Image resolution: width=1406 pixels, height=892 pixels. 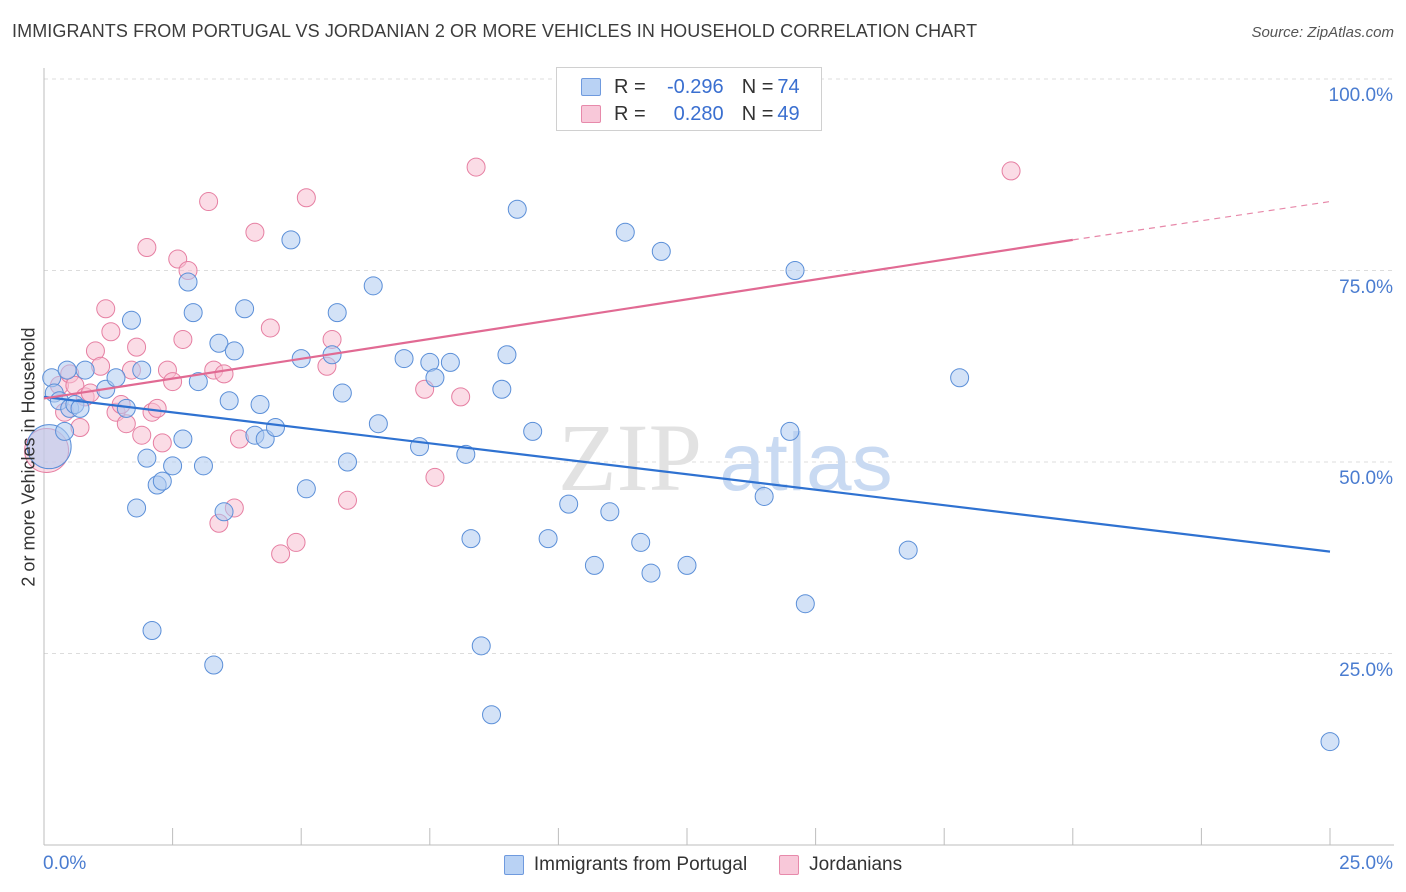 I want to click on watermark-atlas: atlas, so click(x=805, y=462).